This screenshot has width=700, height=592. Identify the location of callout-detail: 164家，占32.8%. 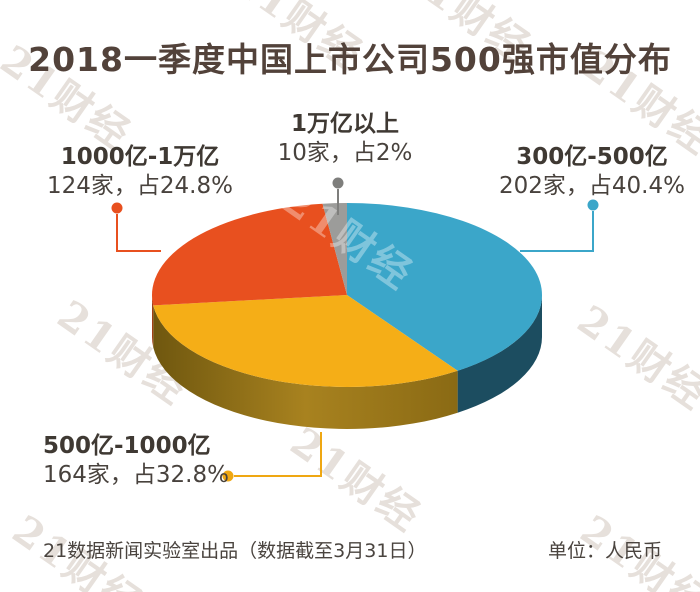
(136, 475).